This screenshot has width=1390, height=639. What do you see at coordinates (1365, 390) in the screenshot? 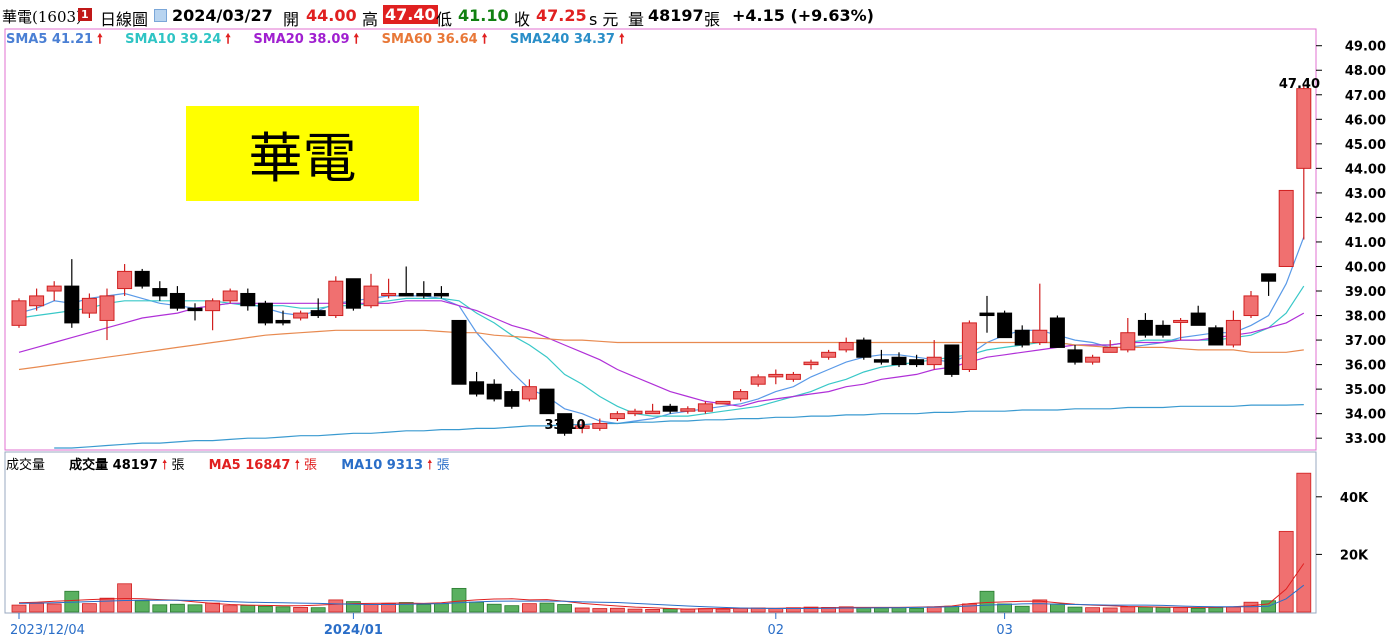
I see `price-tick-label: 35.00` at bounding box center [1365, 390].